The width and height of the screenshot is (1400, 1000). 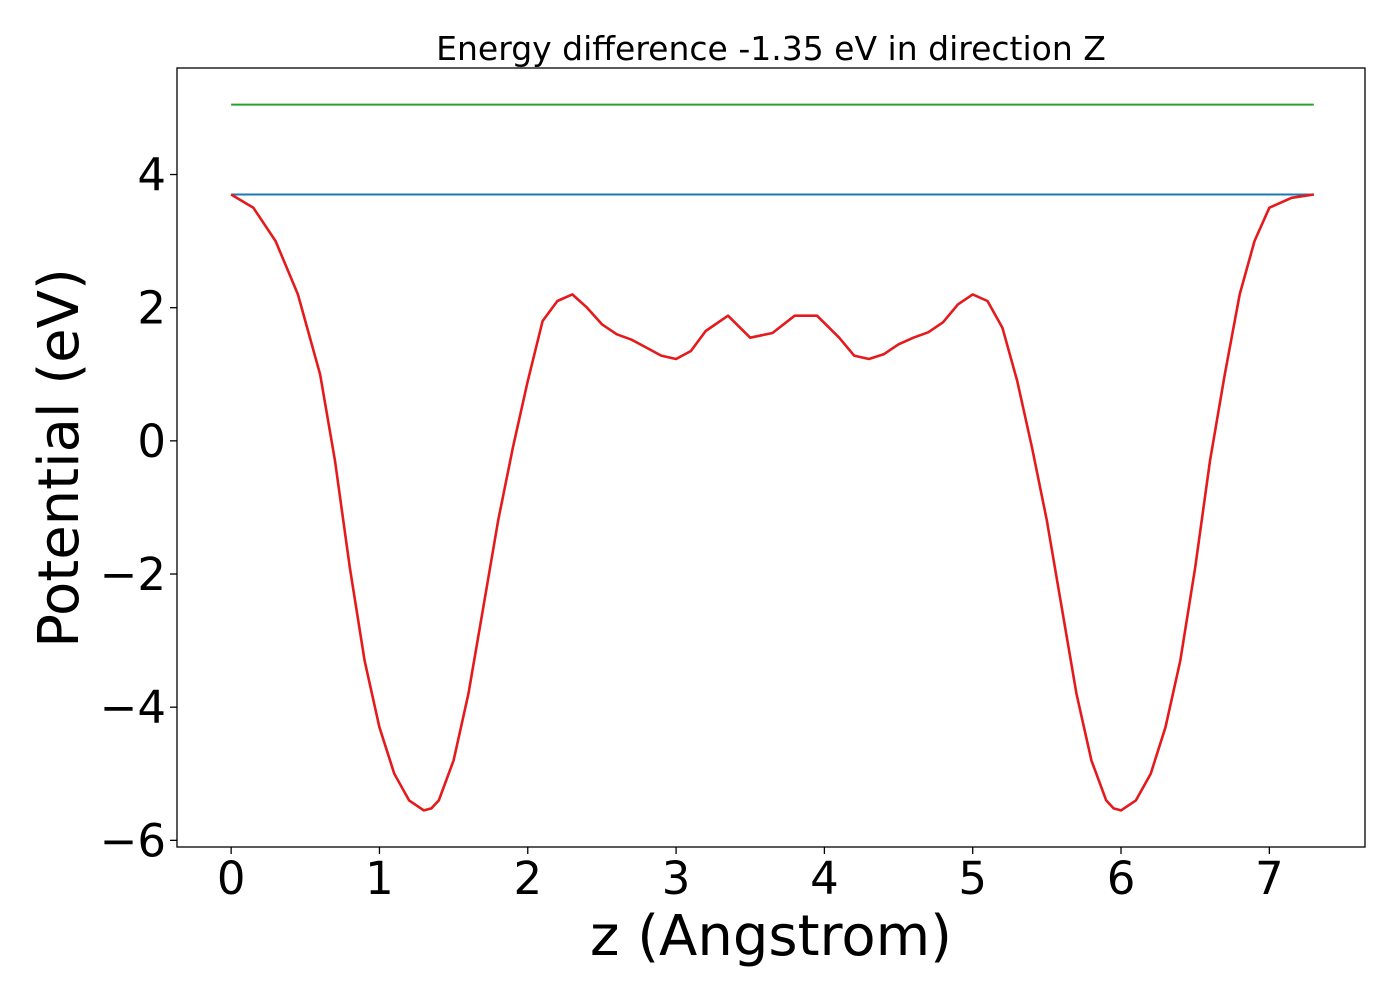 I want to click on y-tick-label: −6, so click(x=133, y=840).